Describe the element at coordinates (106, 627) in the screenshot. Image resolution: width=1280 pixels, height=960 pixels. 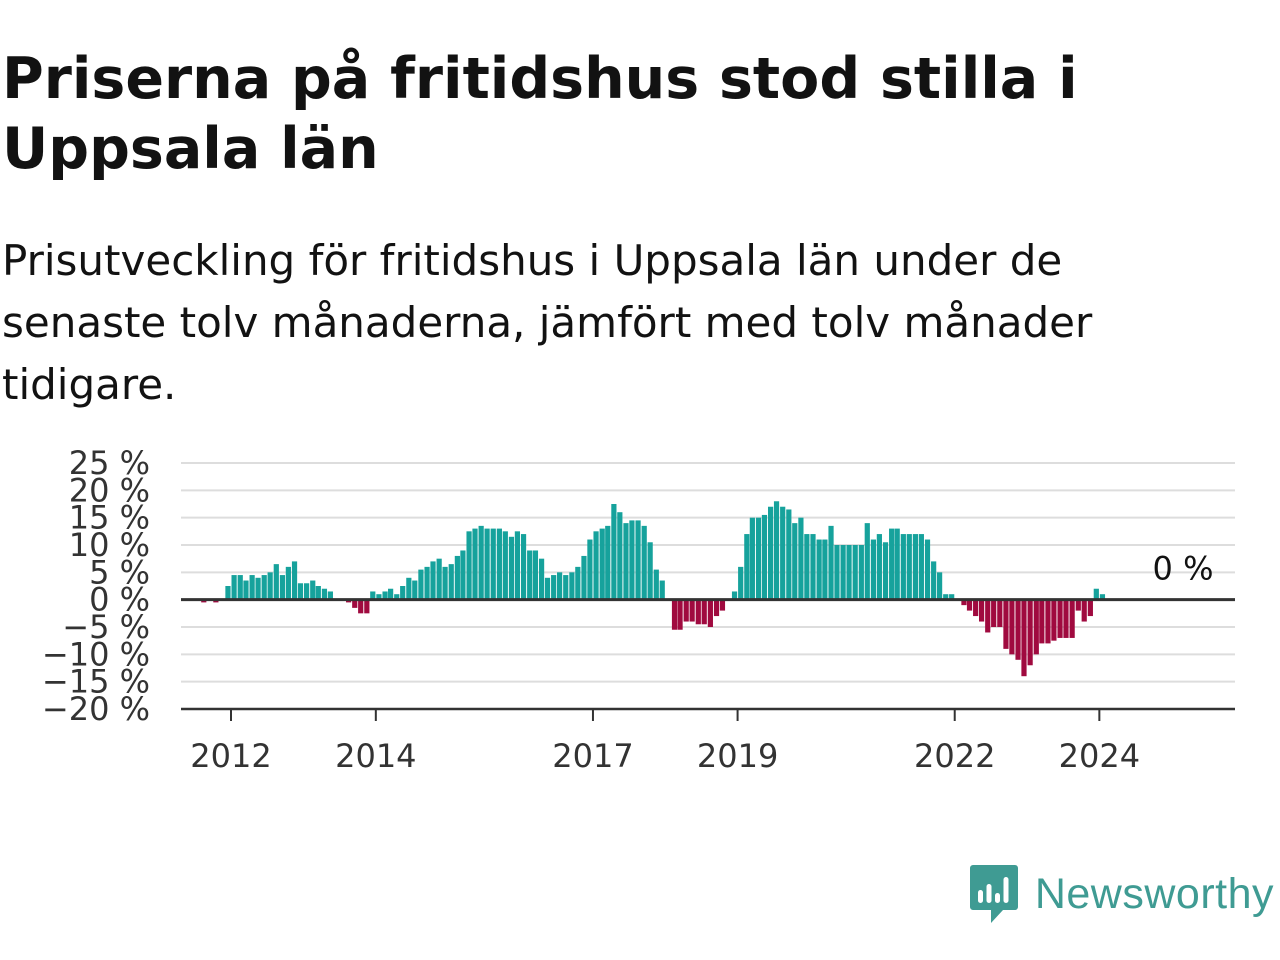
I see `y-tick-label: −5 %` at that location.